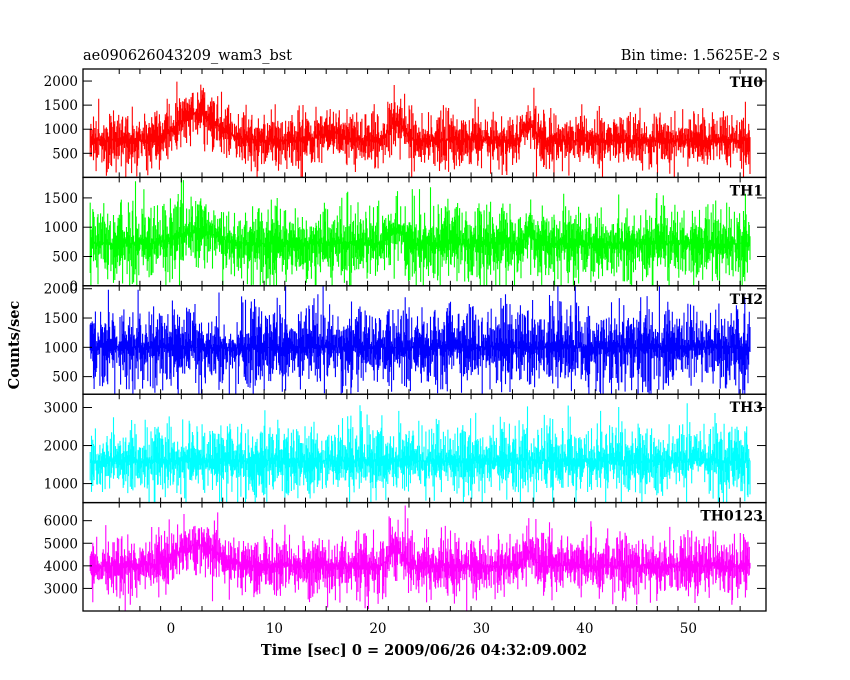 The height and width of the screenshot is (680, 850). Describe the element at coordinates (420, 453) in the screenshot. I see `series-th3-trace` at that location.